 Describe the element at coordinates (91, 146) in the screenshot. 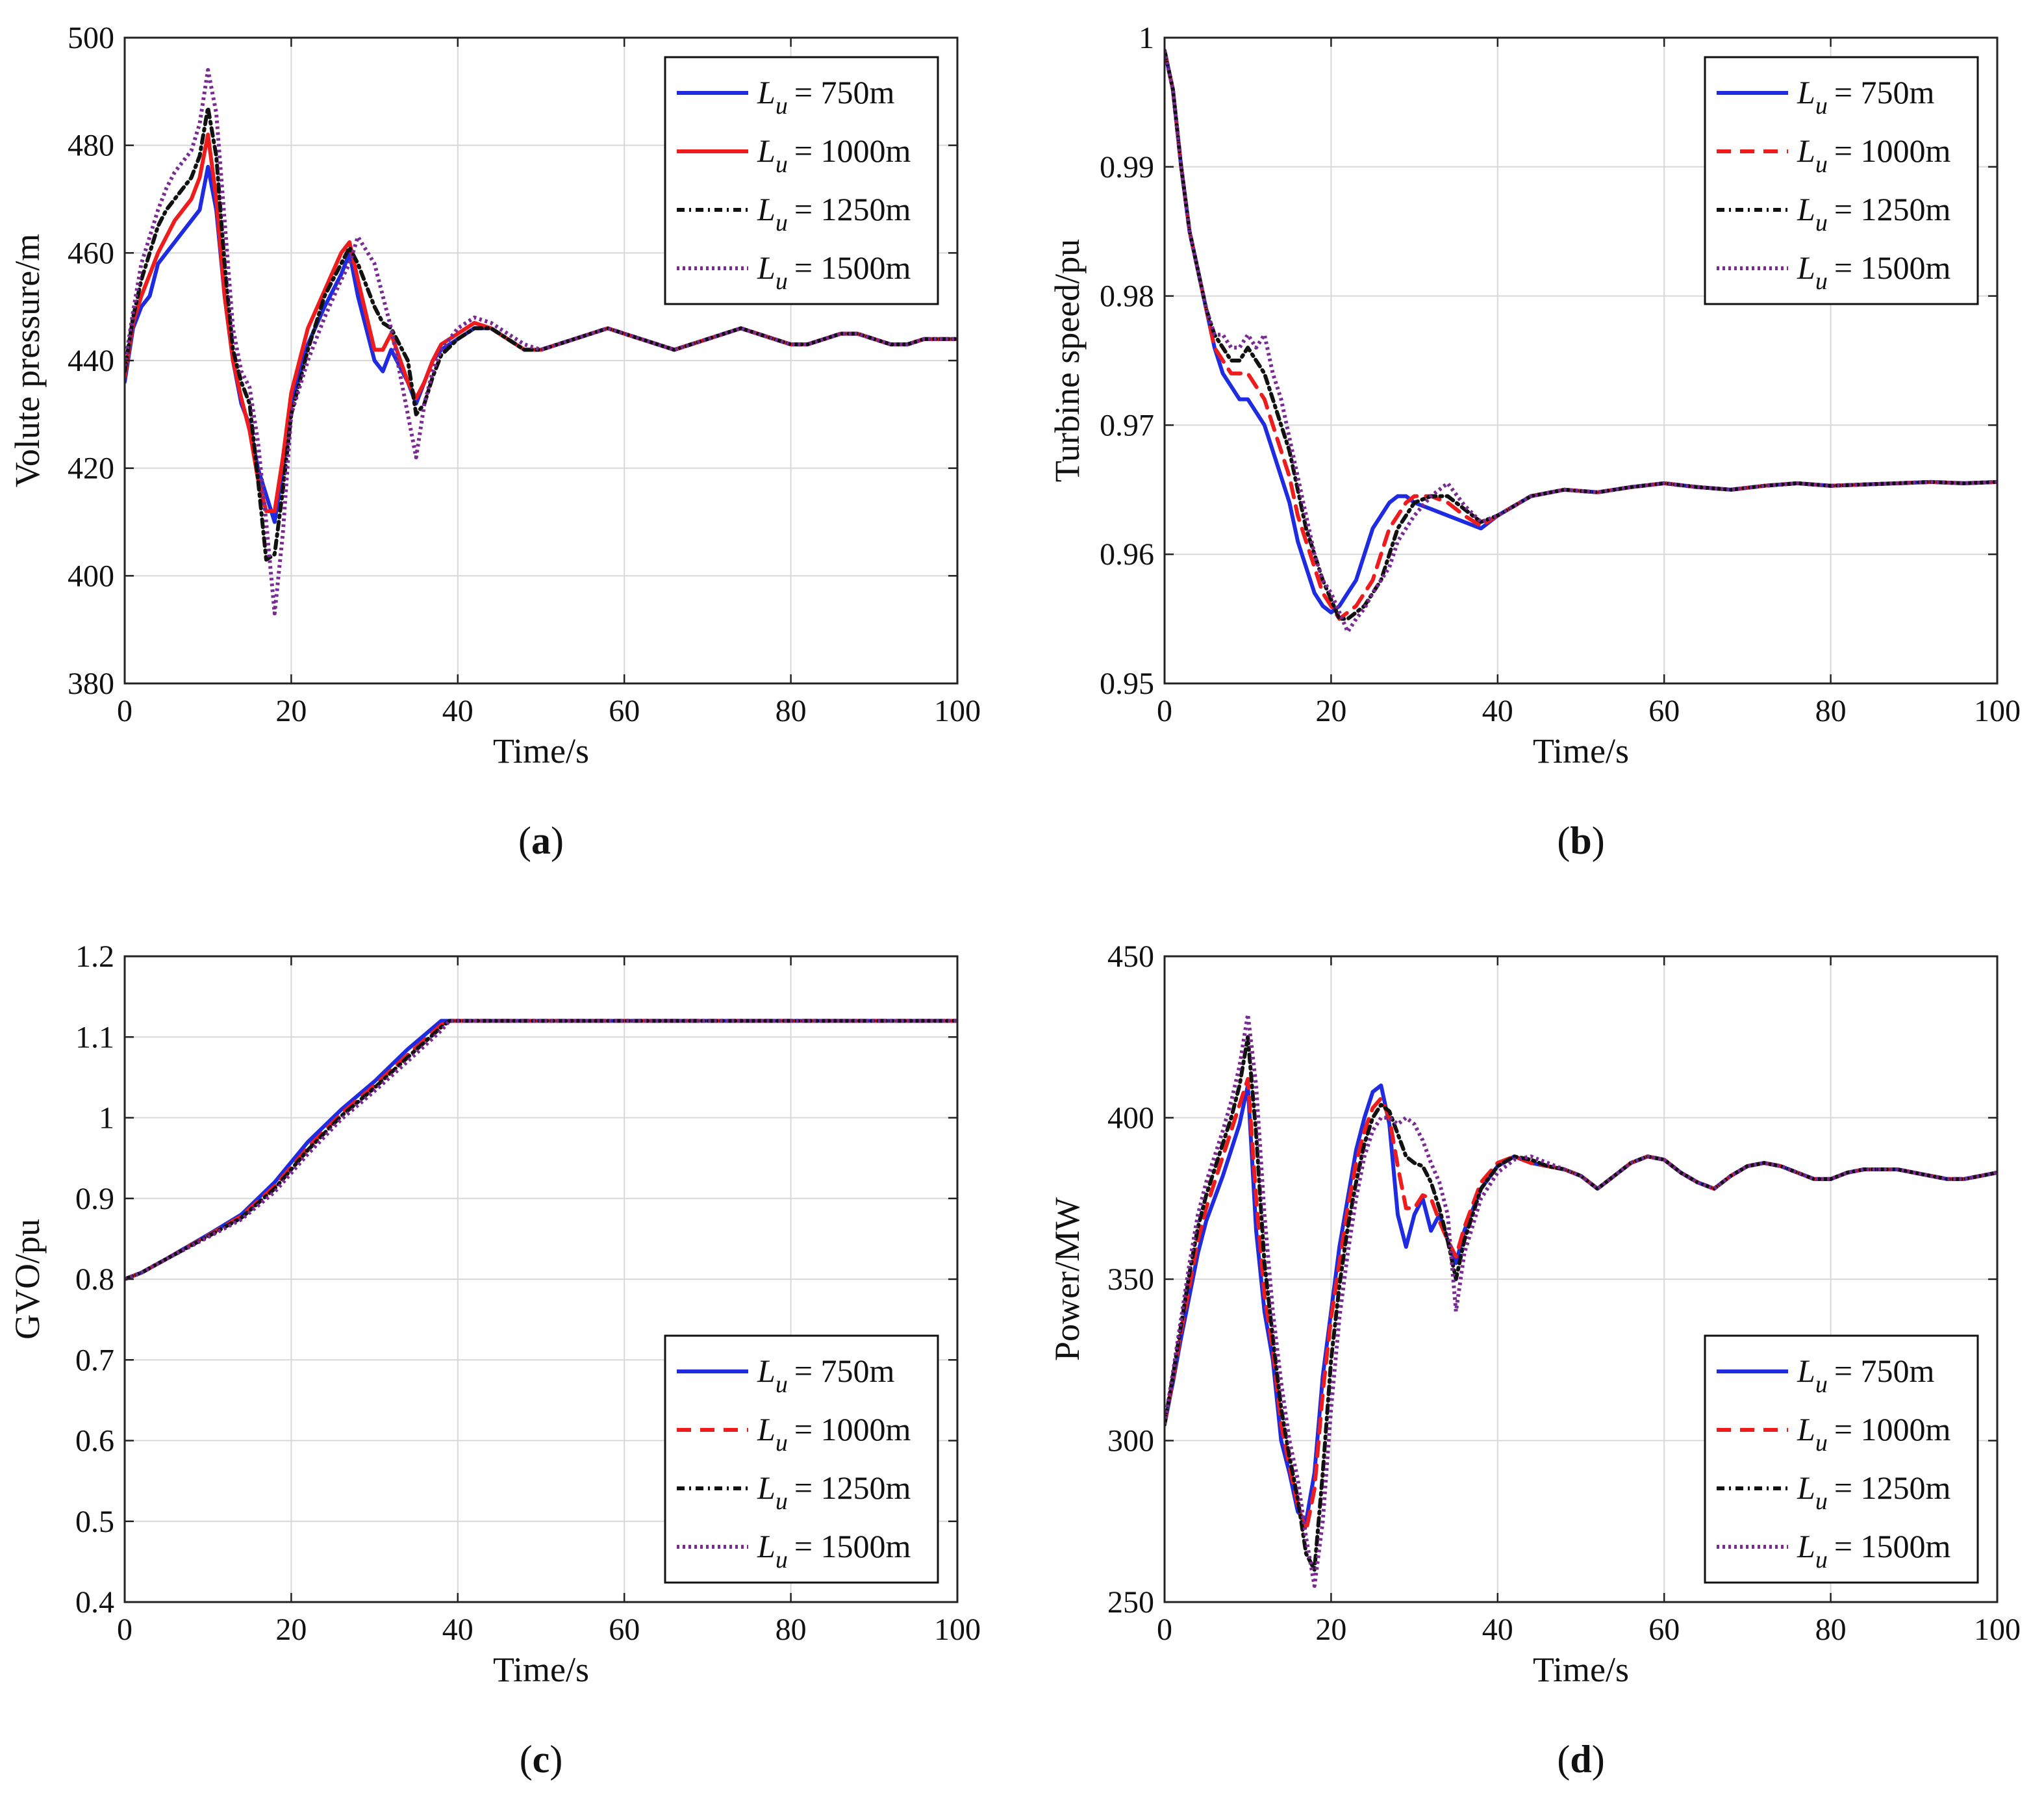

I see `y-tick-label: 480` at that location.